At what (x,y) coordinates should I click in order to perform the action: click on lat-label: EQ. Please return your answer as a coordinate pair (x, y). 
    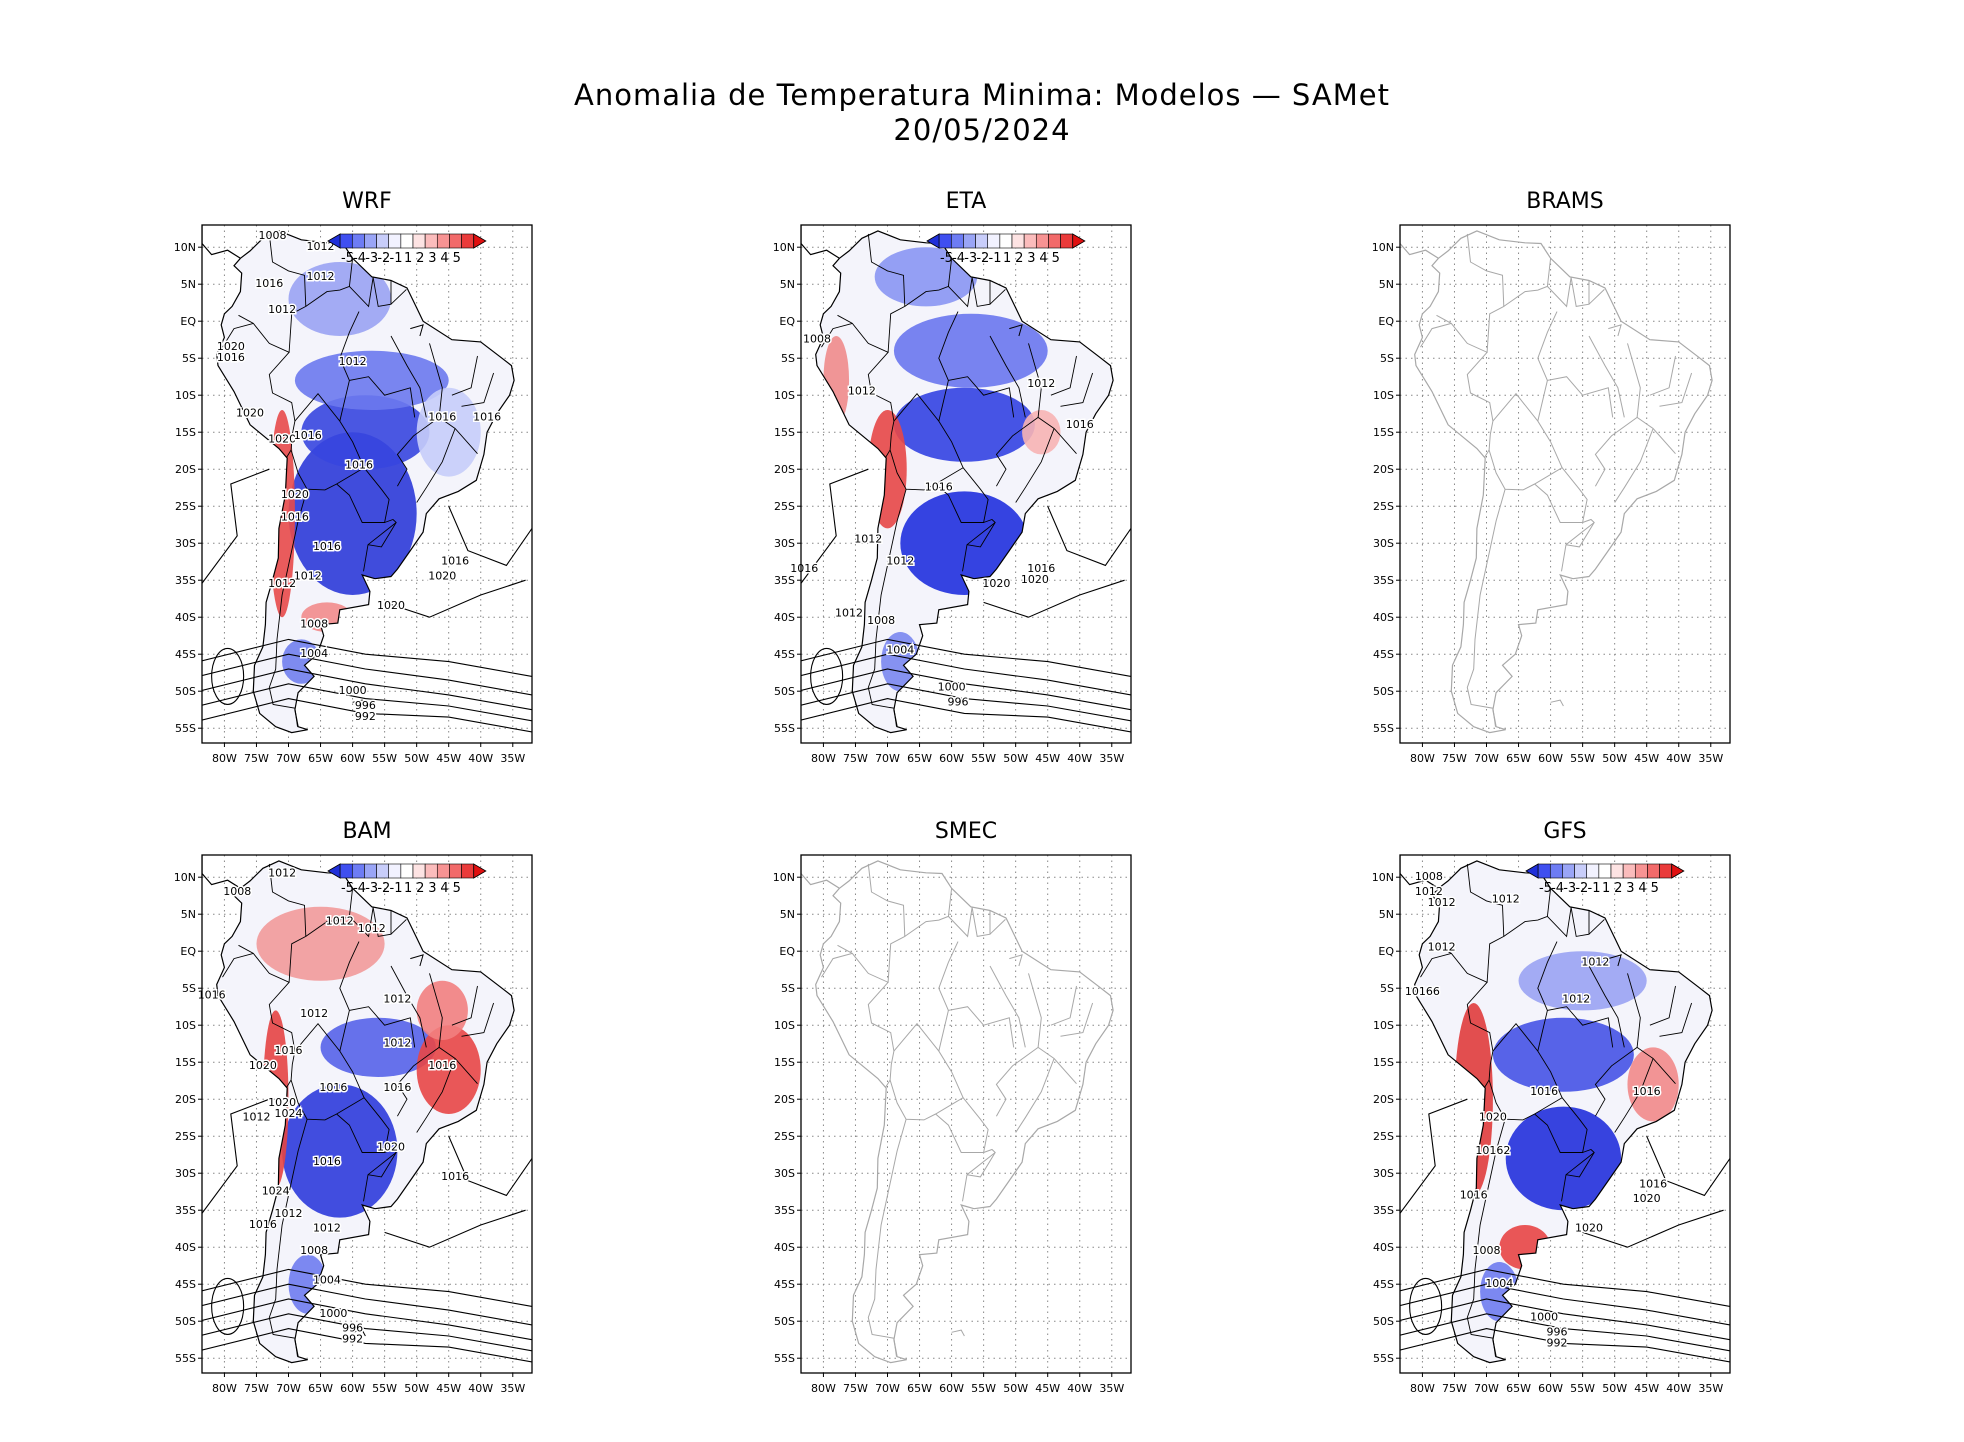
    Looking at the image, I should click on (1386, 951).